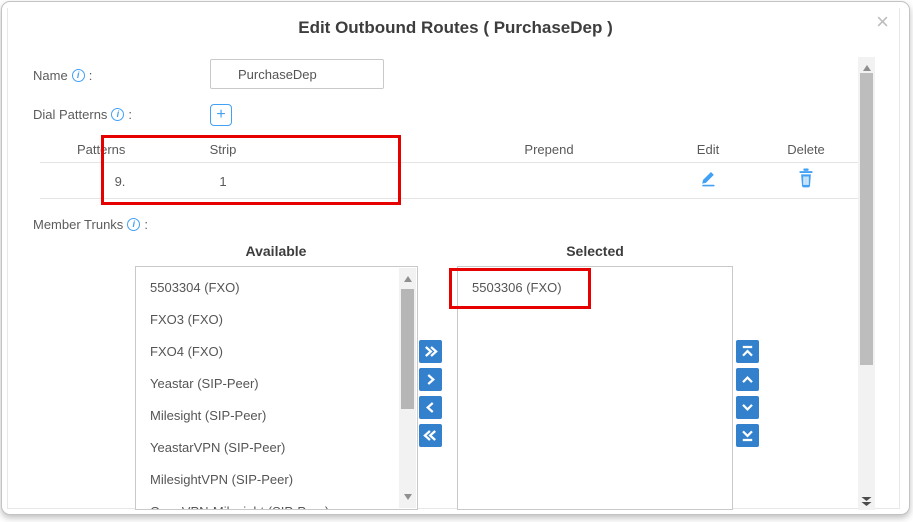 This screenshot has height=522, width=913. Describe the element at coordinates (78, 224) in the screenshot. I see `member-trunks-label-text: Member Trunks` at that location.